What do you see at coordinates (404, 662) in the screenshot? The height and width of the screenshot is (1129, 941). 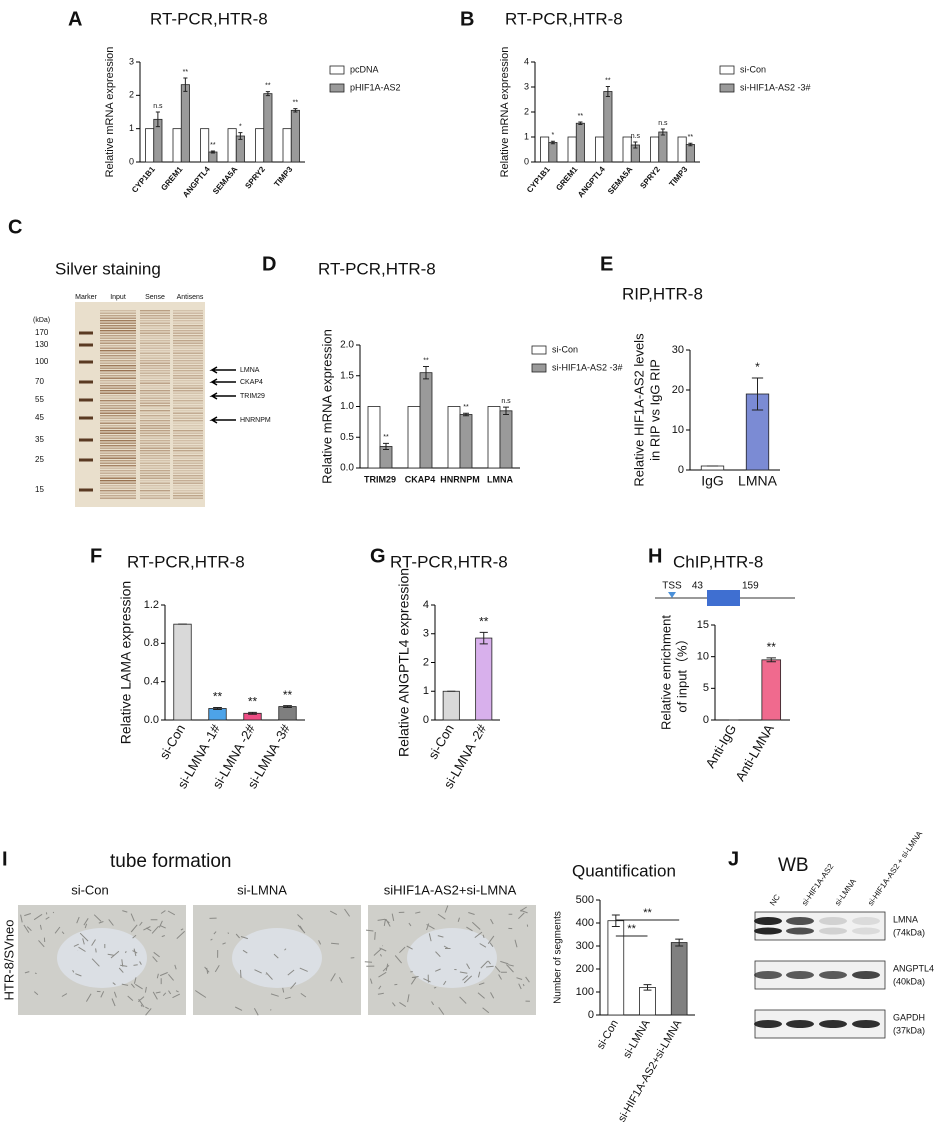 I see `y-axis-label: Relative ANGPTL4 expression` at bounding box center [404, 662].